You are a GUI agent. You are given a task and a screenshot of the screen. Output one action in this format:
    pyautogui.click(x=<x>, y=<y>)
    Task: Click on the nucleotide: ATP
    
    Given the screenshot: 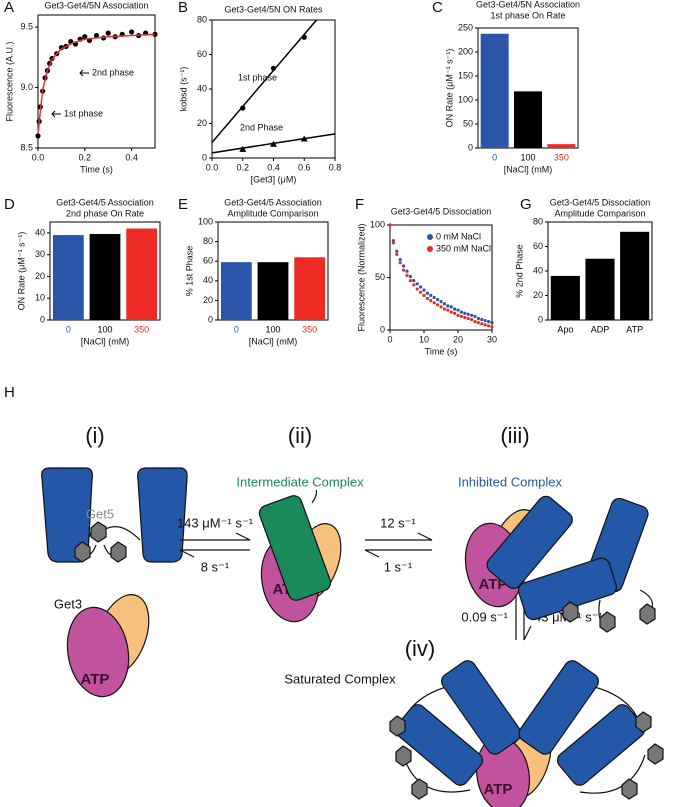 What is the action you would take?
    pyautogui.click(x=498, y=789)
    